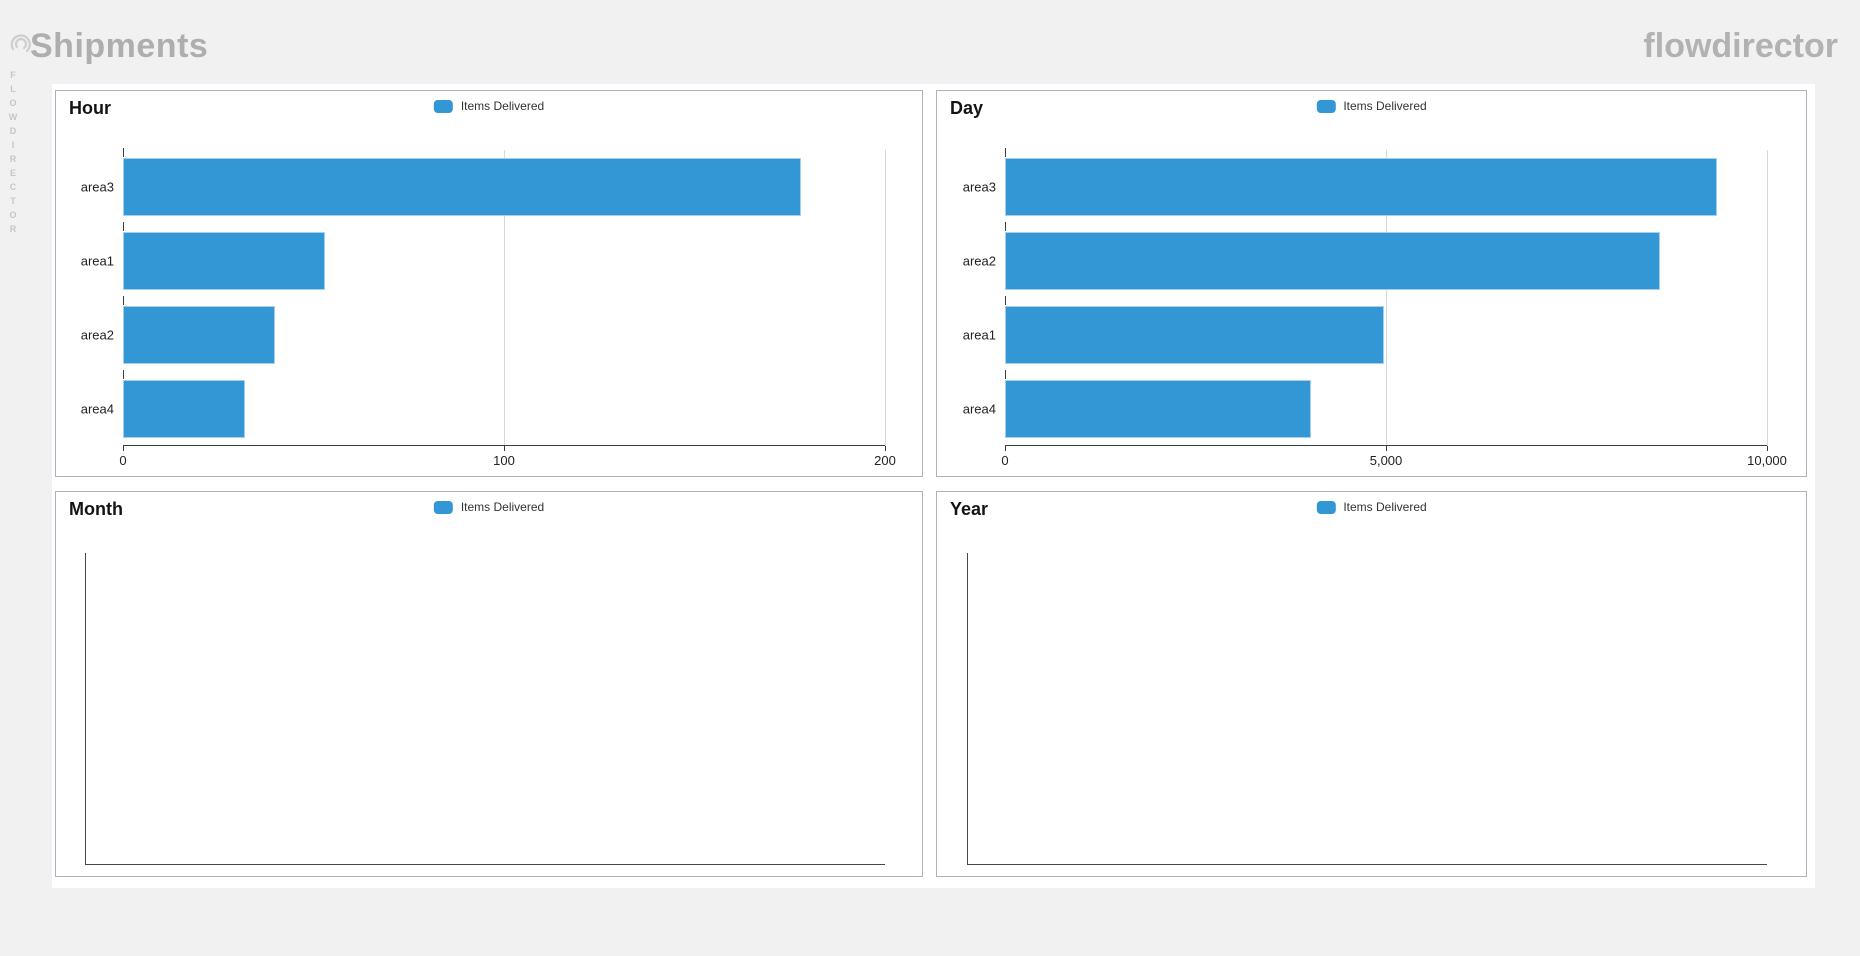 This screenshot has height=956, width=1860. I want to click on sidebar-vertical-label: FLOWDIRECTOR, so click(13, 154).